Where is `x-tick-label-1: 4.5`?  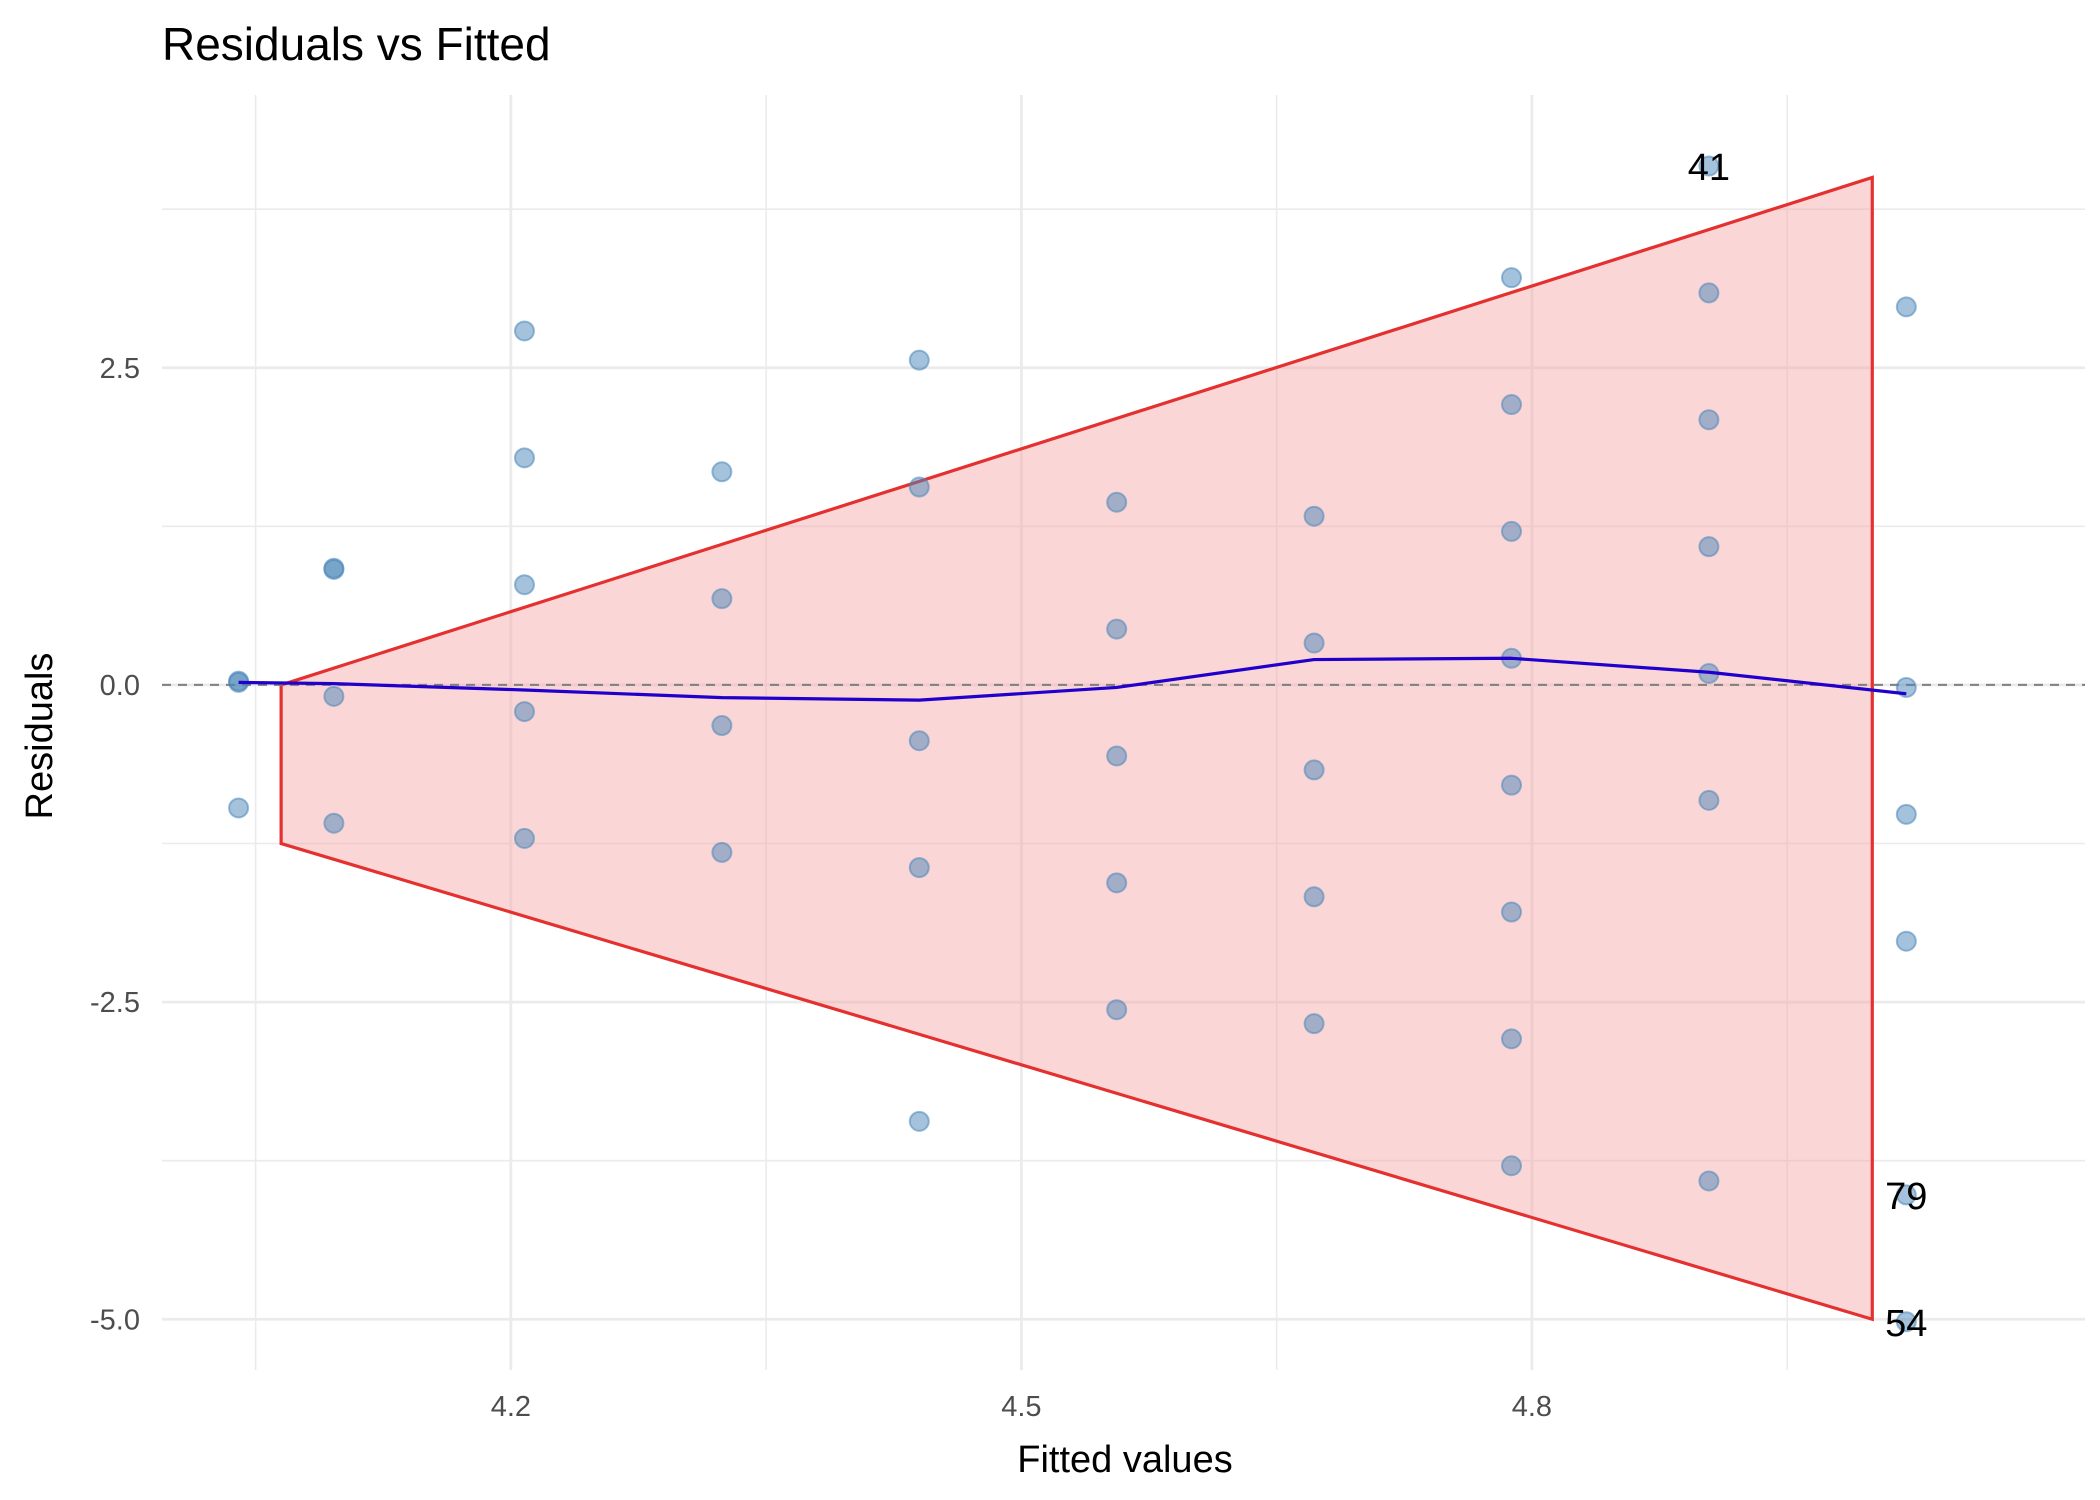 x-tick-label-1: 4.5 is located at coordinates (1021, 1407).